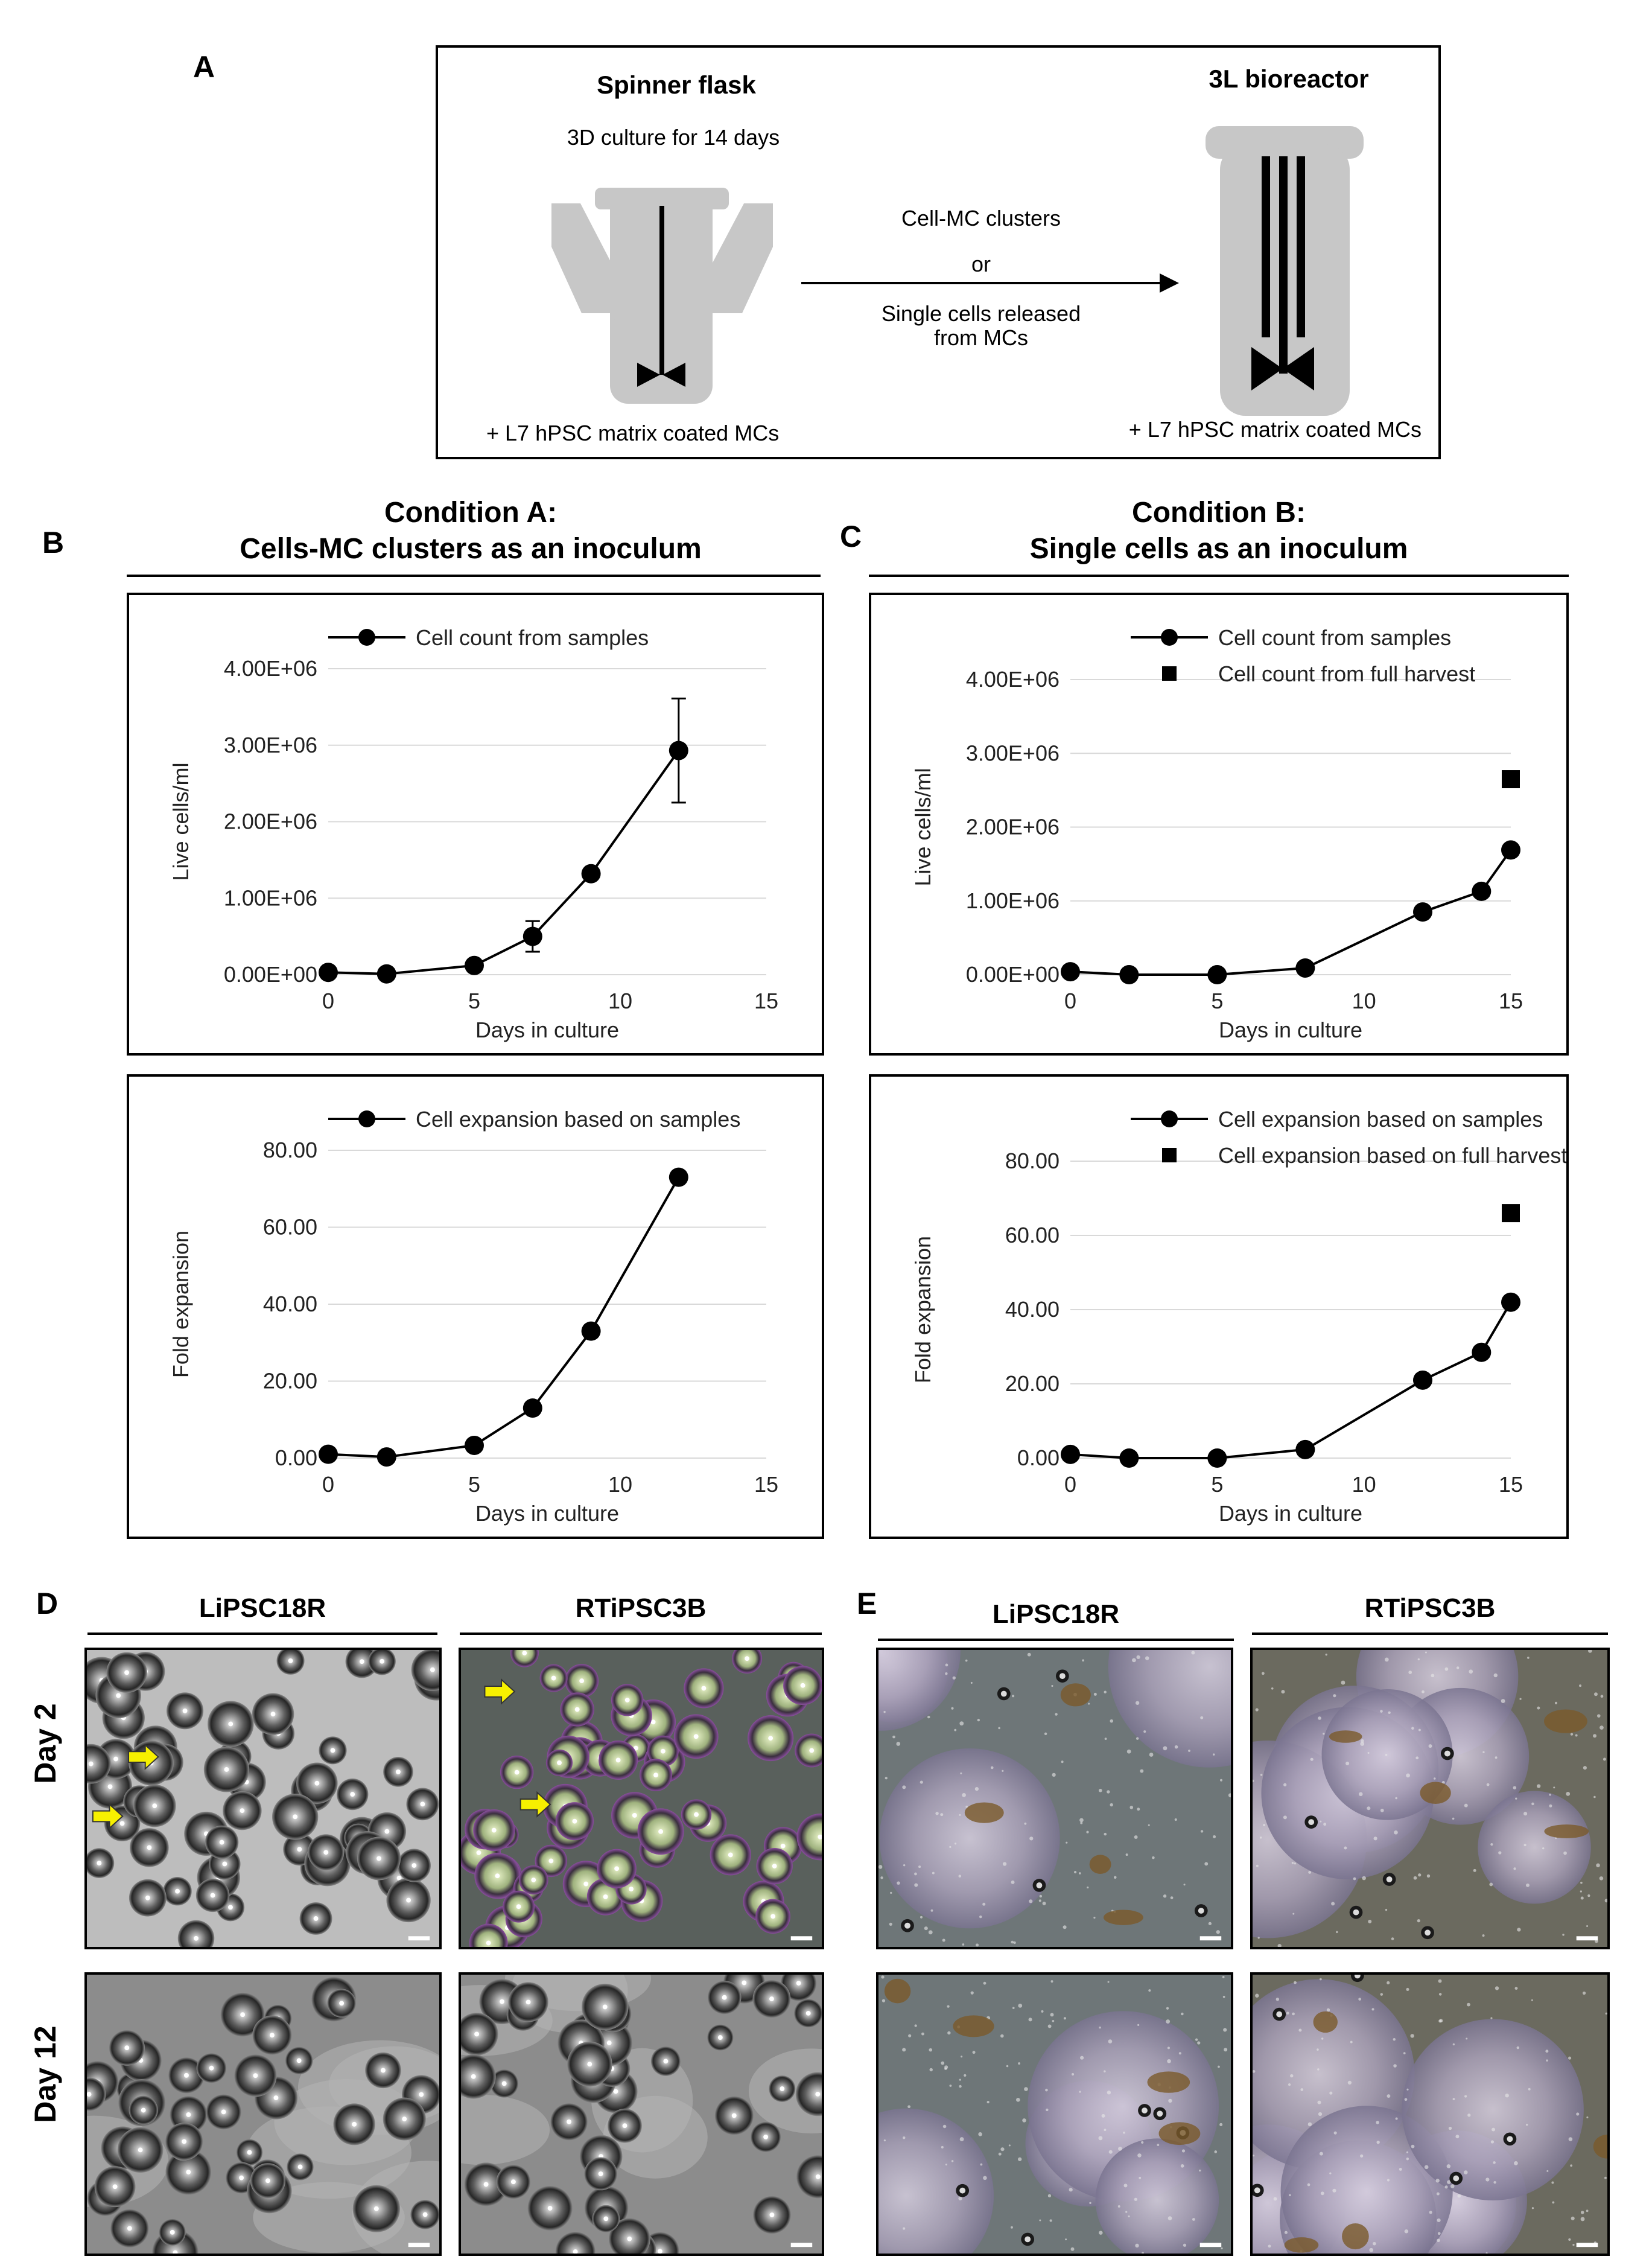  Describe the element at coordinates (204, 67) in the screenshot. I see `panel-label-a: A` at that location.